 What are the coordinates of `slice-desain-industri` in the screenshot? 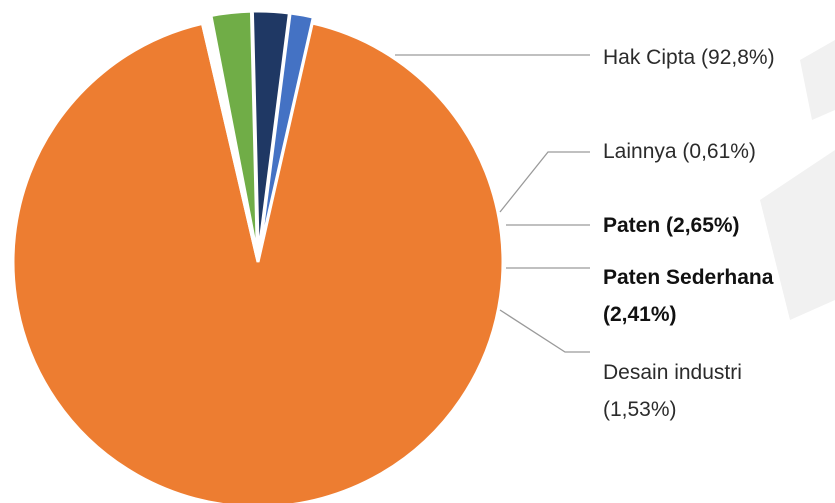 It's located at (286, 134).